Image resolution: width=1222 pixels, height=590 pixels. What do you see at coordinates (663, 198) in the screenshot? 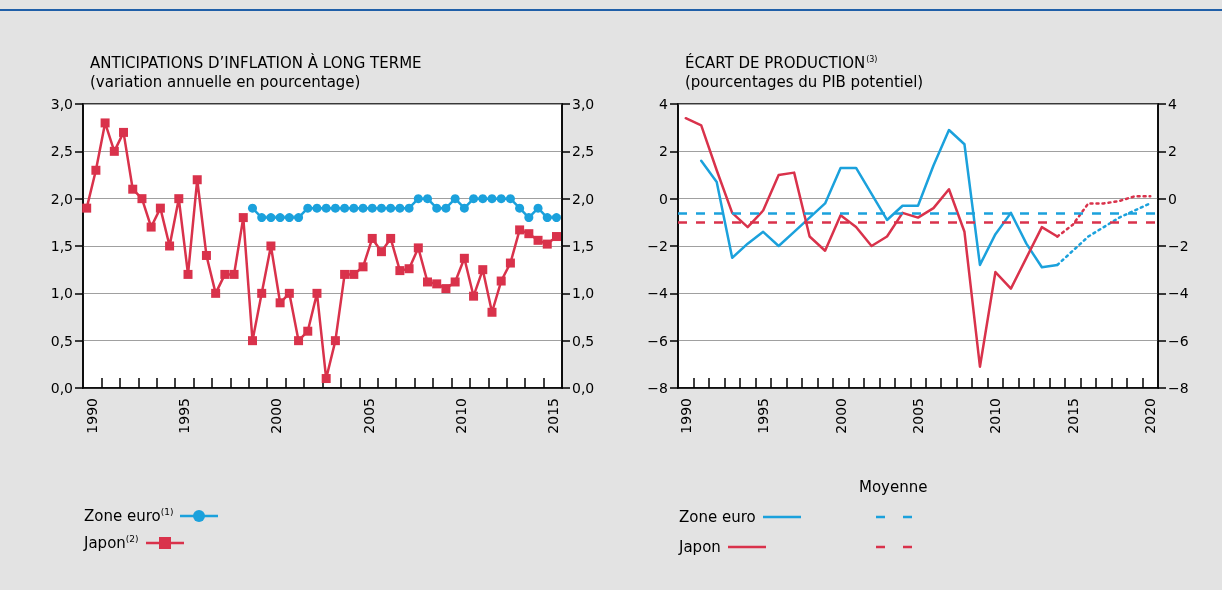
I see `y-tick-label: 0` at bounding box center [663, 198].